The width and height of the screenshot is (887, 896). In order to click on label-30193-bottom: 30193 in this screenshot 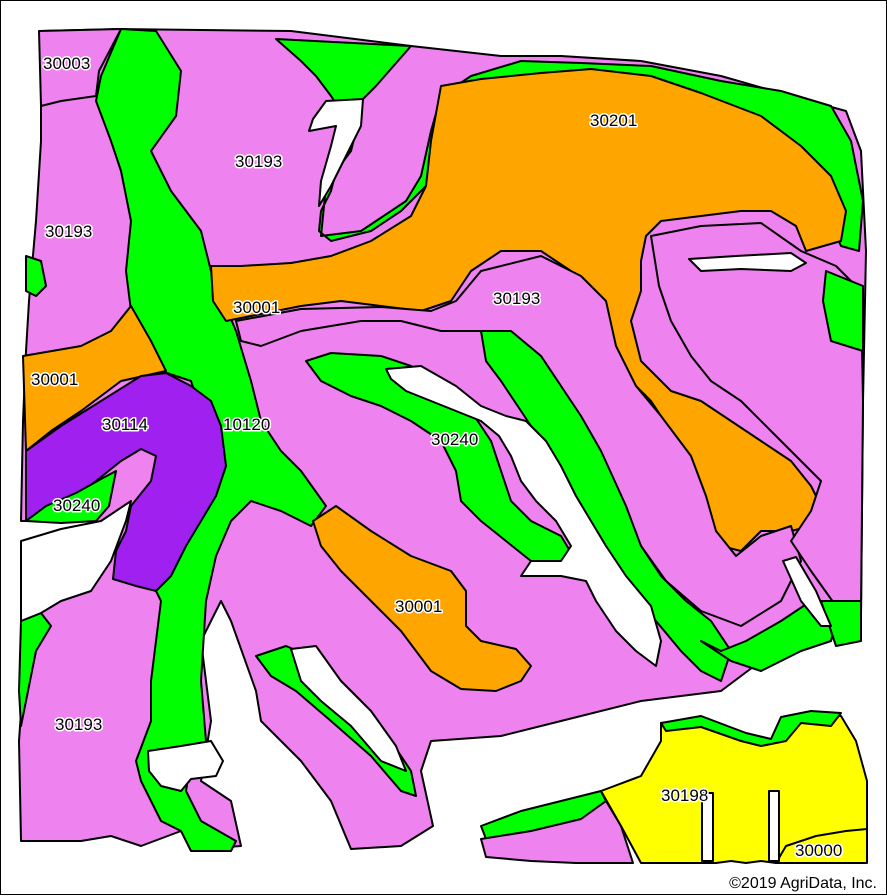, I will do `click(78, 724)`.